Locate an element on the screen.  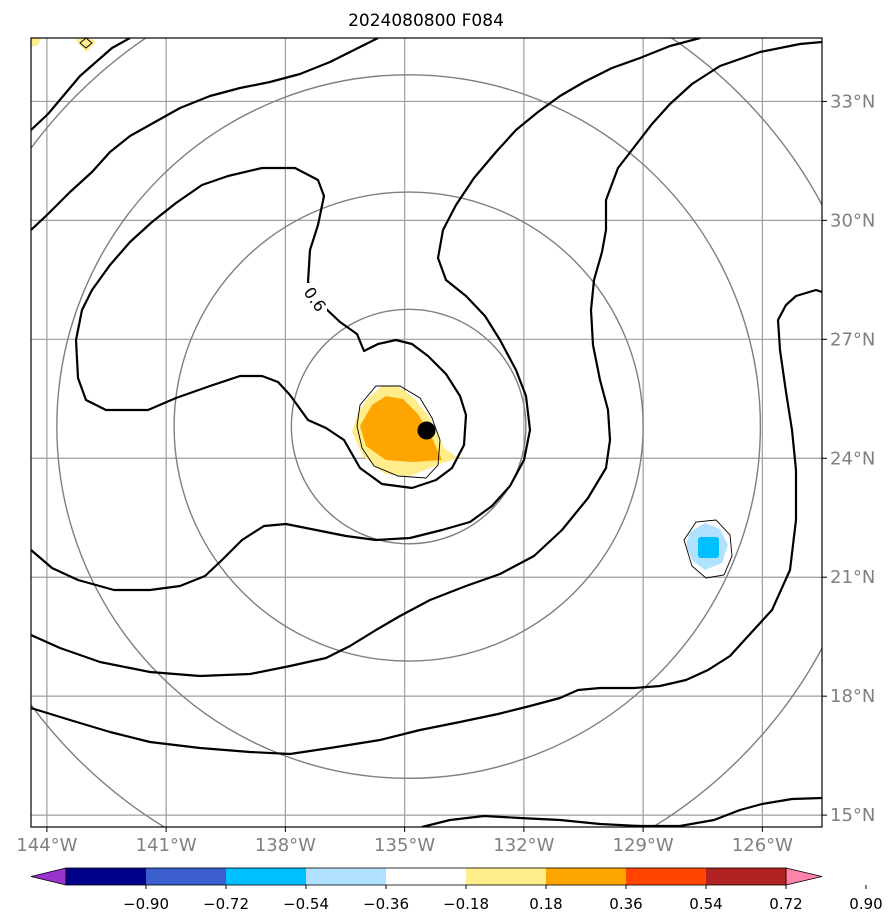
x-tick-label: 141°W is located at coordinates (166, 845).